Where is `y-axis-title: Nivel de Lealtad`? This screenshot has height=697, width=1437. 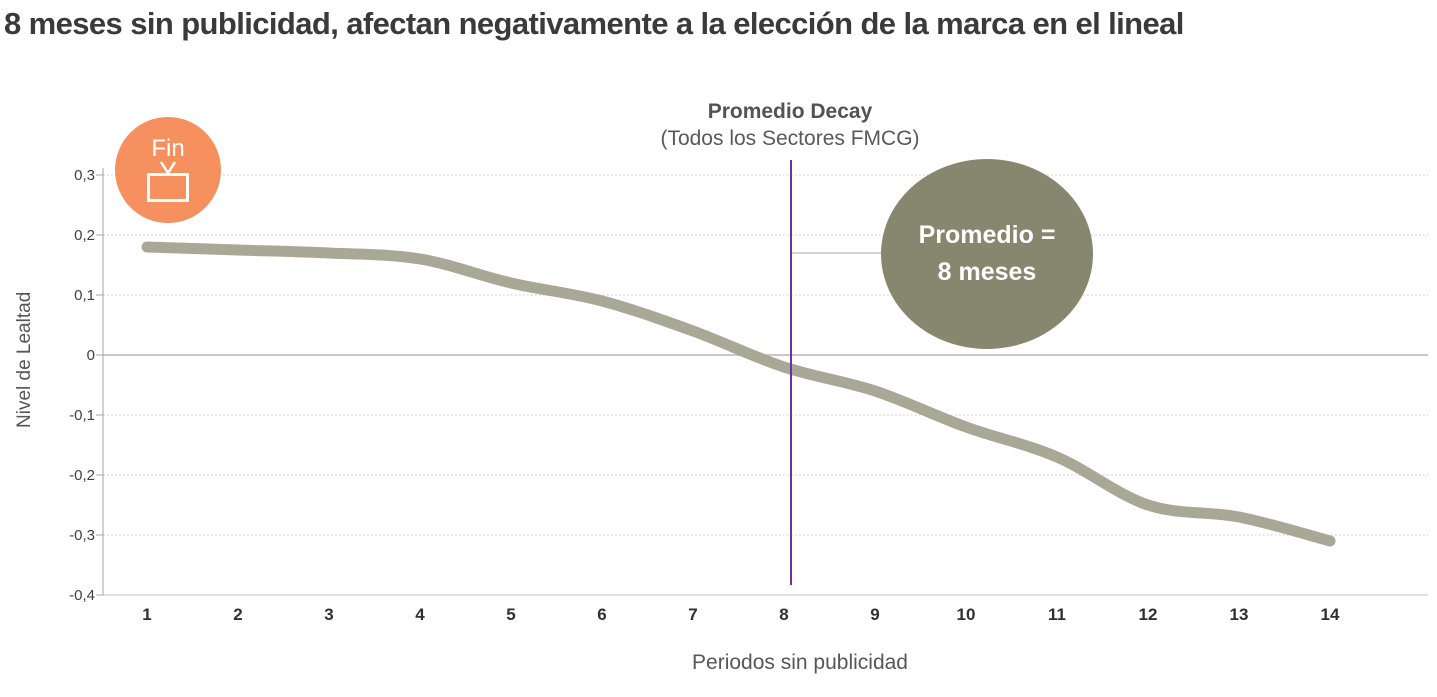 y-axis-title: Nivel de Lealtad is located at coordinates (24, 360).